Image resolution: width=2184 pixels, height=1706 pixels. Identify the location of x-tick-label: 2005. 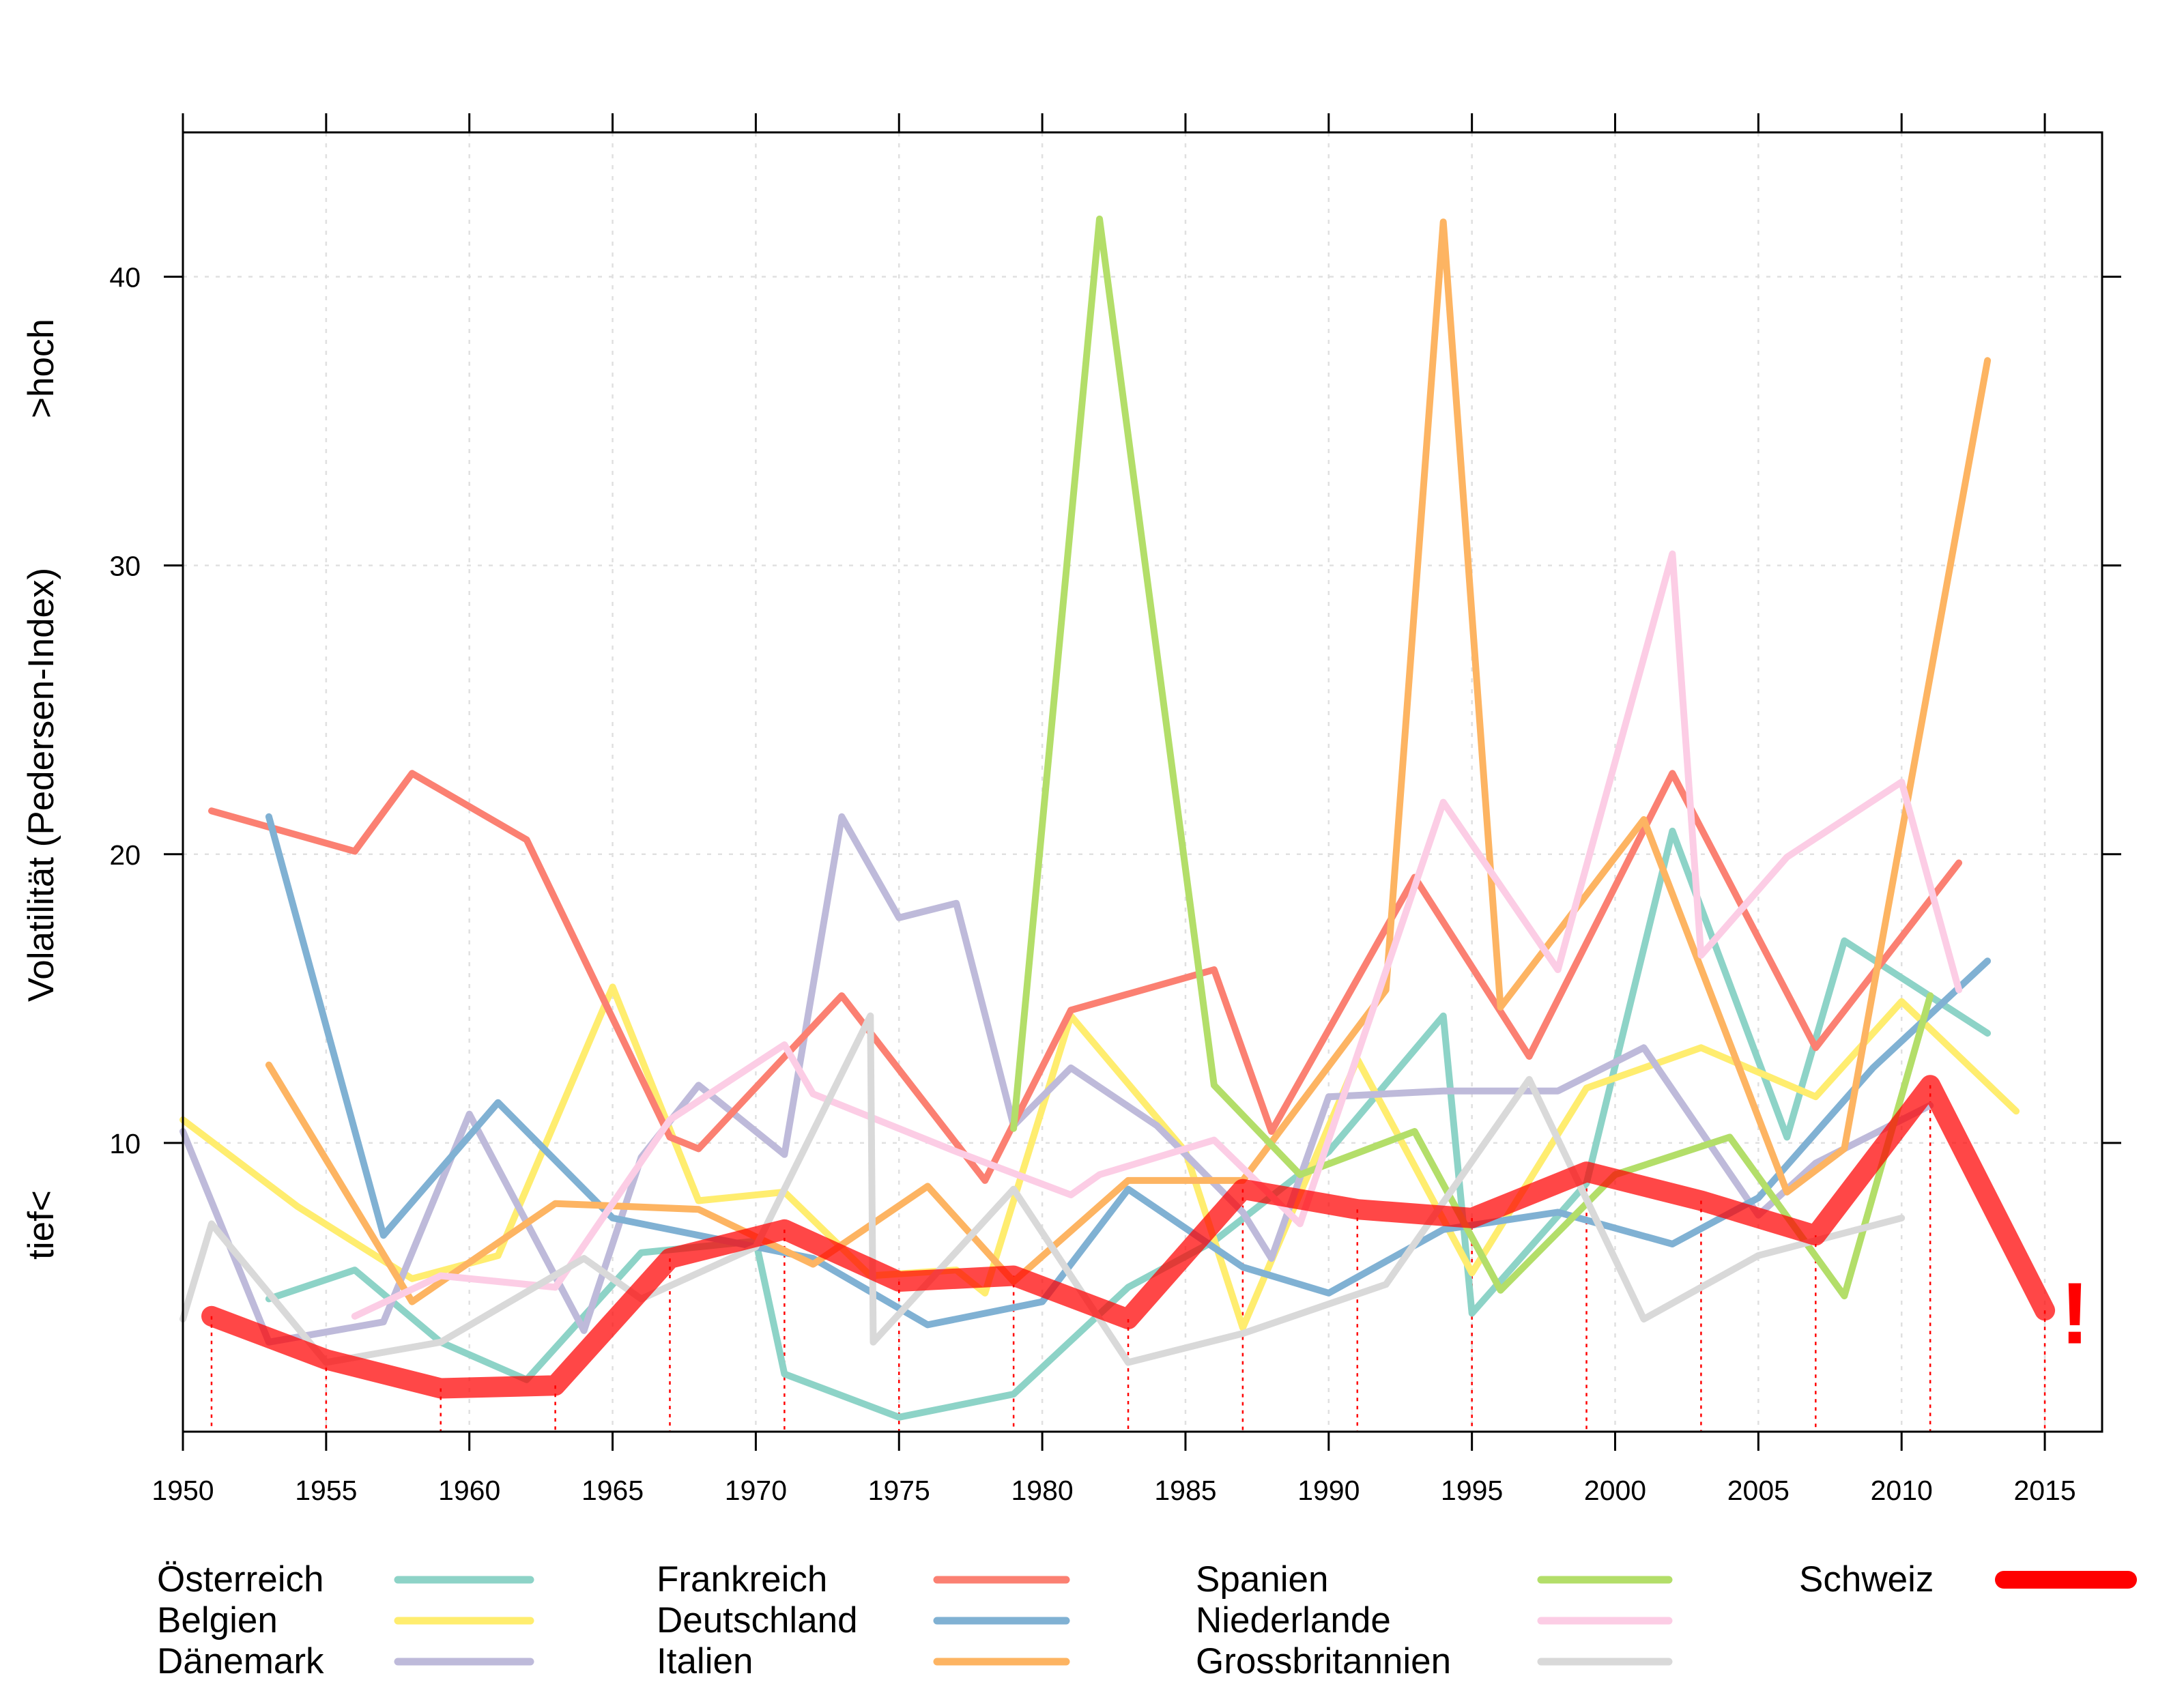
(1758, 1490).